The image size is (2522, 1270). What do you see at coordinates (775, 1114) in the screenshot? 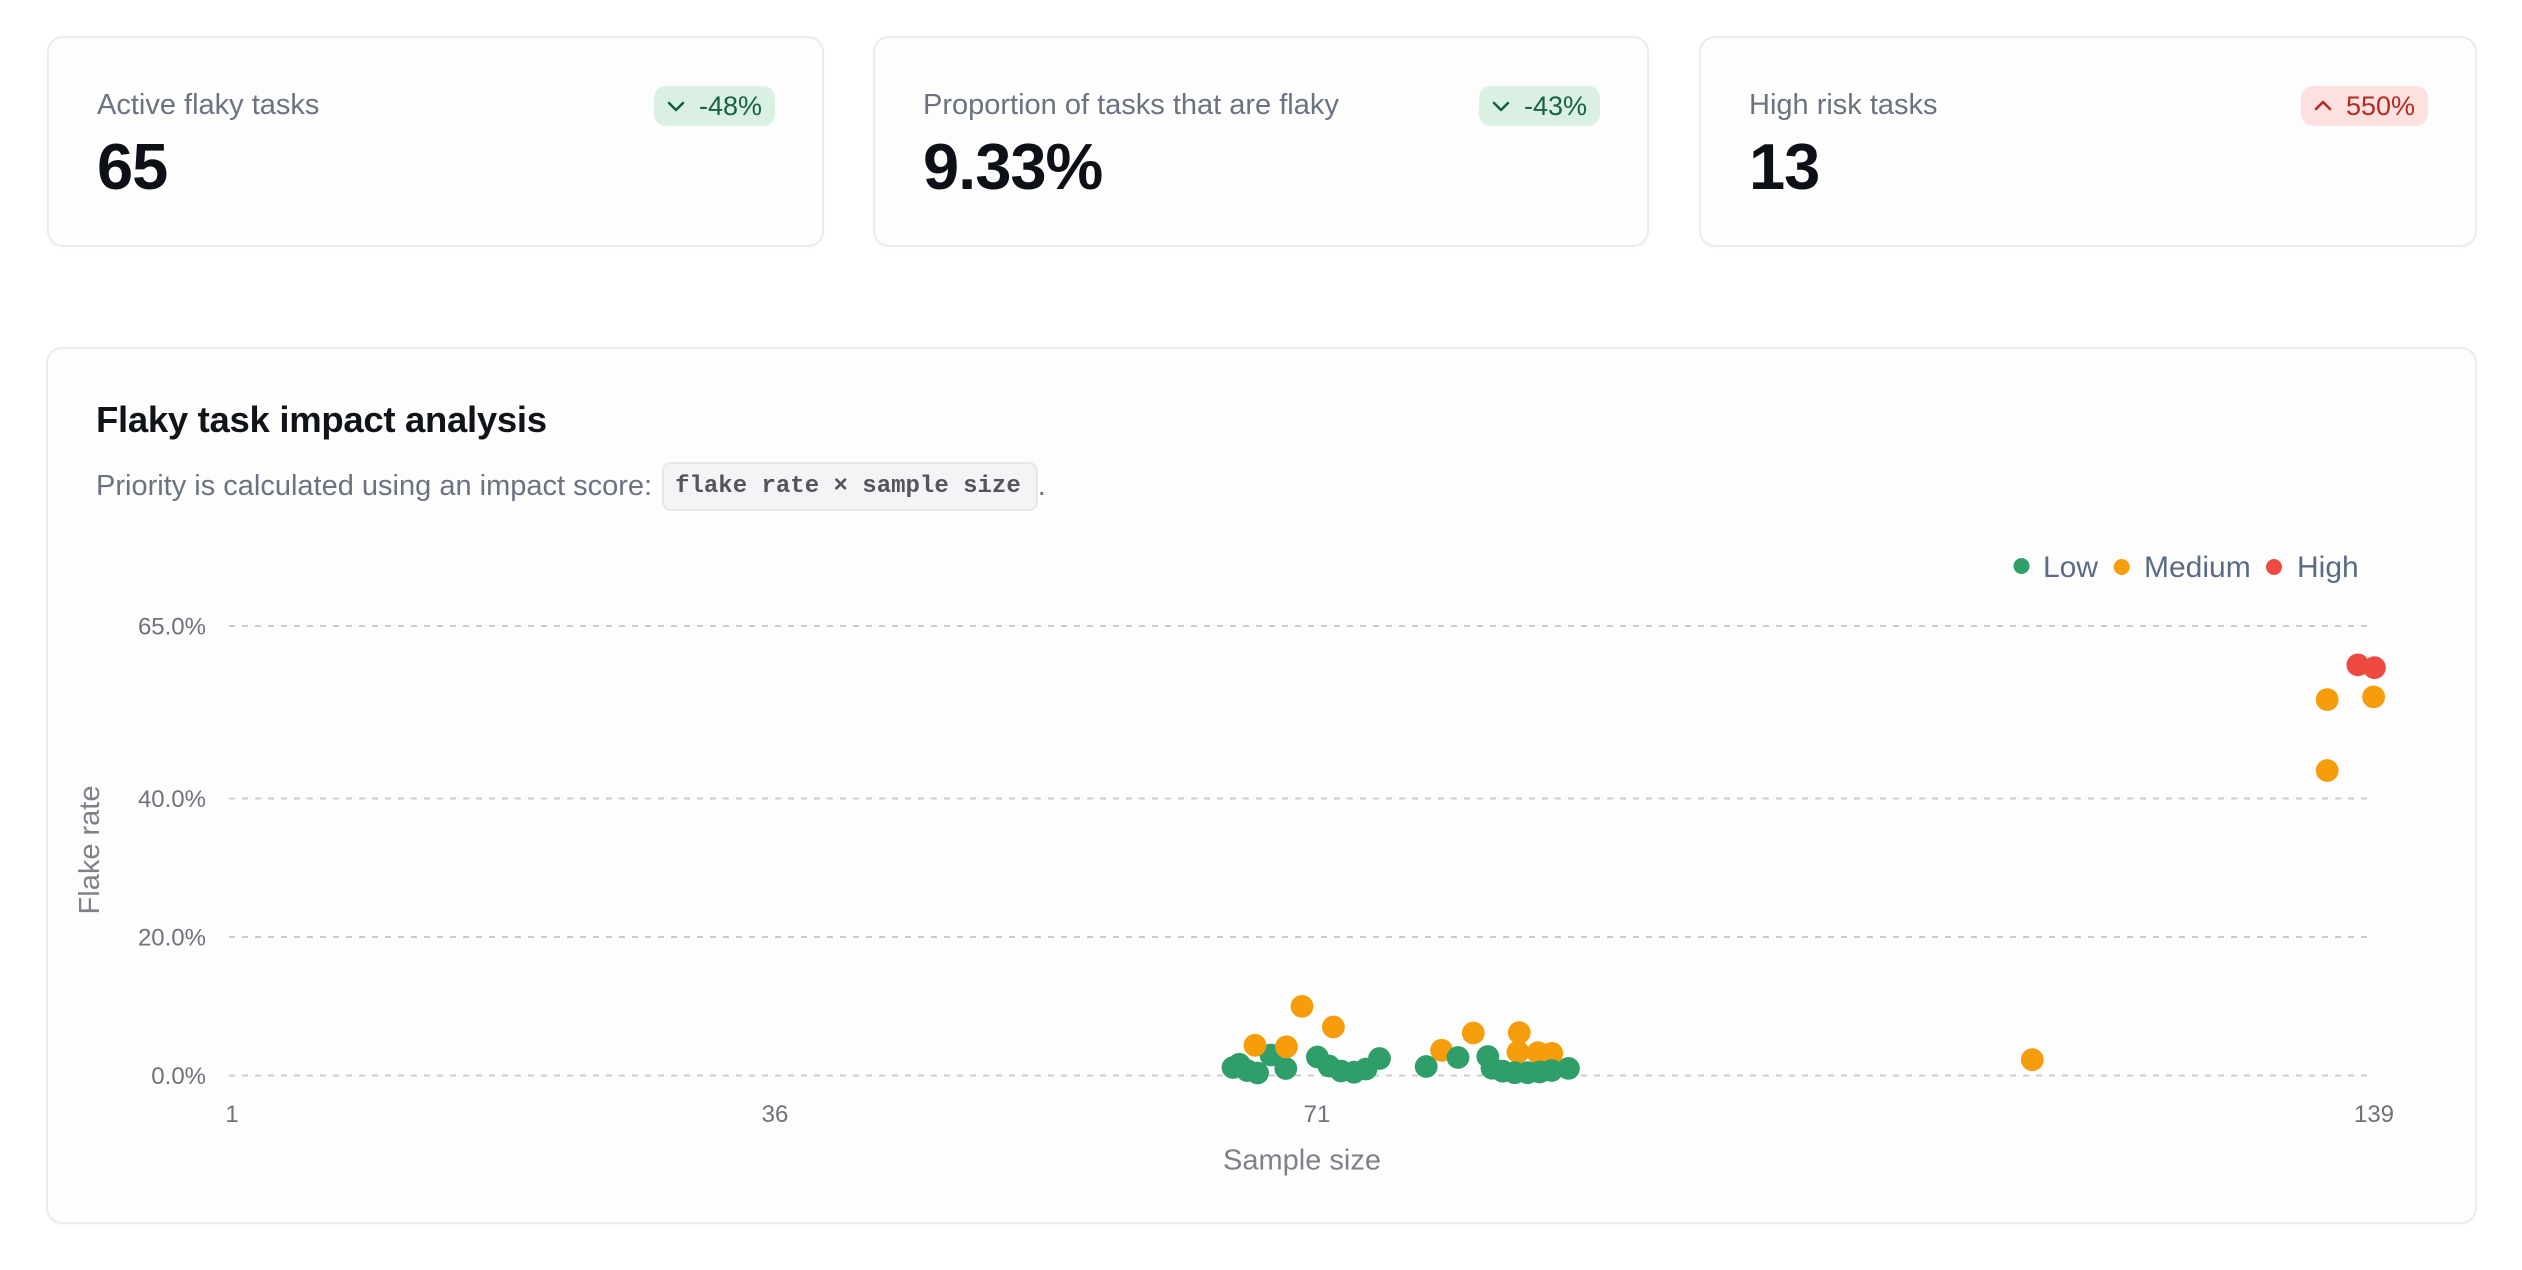
I see `svg-text: 36` at bounding box center [775, 1114].